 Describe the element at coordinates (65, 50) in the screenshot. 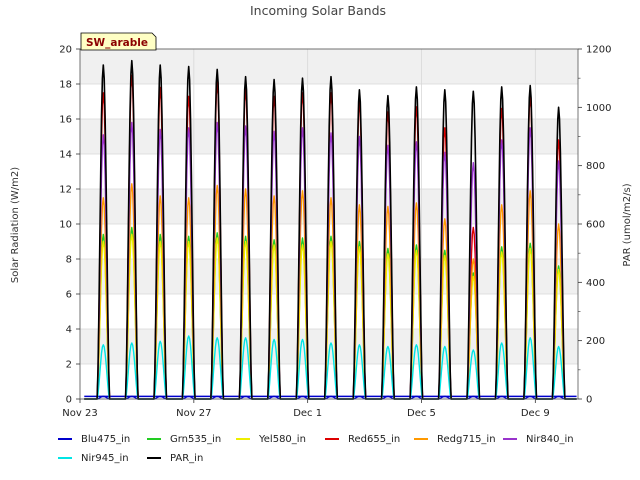

I see `y-left-tick-label: 20` at that location.